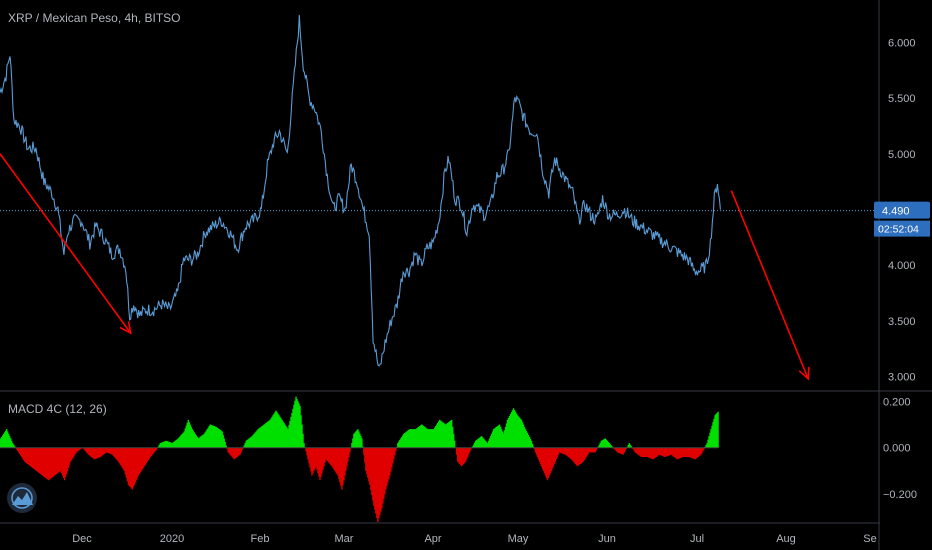 The height and width of the screenshot is (550, 932). I want to click on mountain-logo-icon, so click(22, 498).